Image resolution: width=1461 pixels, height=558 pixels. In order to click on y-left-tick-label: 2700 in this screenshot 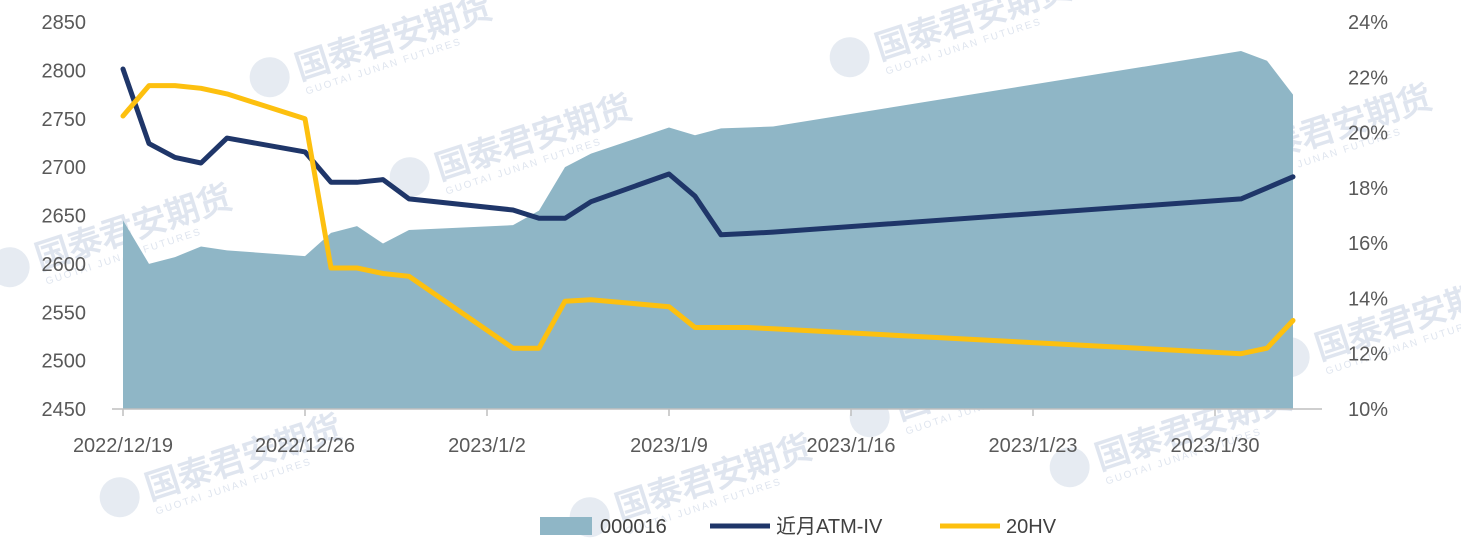, I will do `click(64, 168)`.